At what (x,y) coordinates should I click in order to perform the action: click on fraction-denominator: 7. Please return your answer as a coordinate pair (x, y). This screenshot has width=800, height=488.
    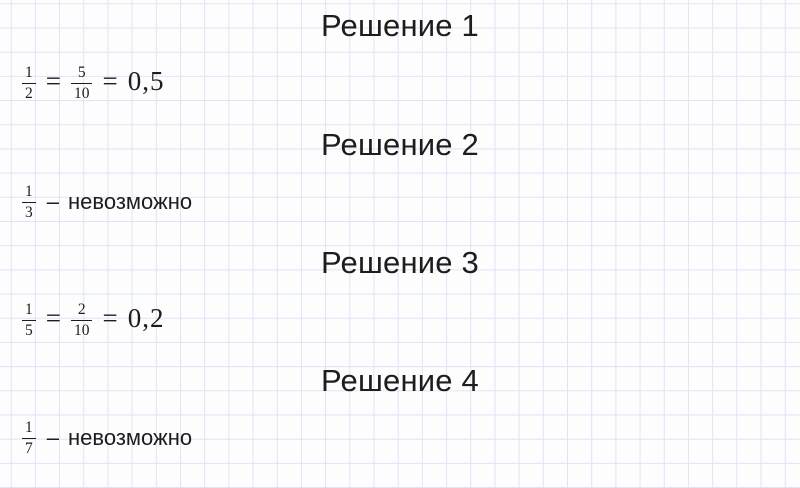
    Looking at the image, I should click on (29, 447).